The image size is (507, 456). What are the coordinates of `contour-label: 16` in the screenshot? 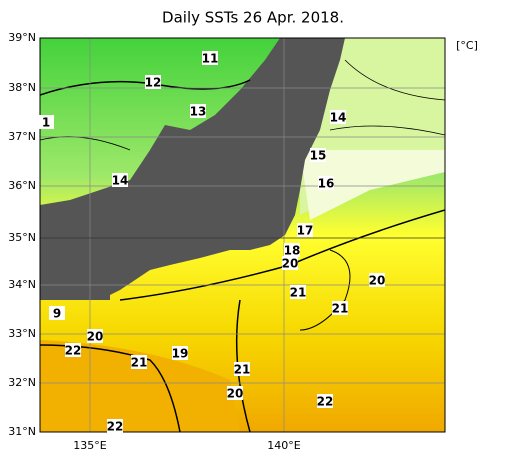 It's located at (326, 184).